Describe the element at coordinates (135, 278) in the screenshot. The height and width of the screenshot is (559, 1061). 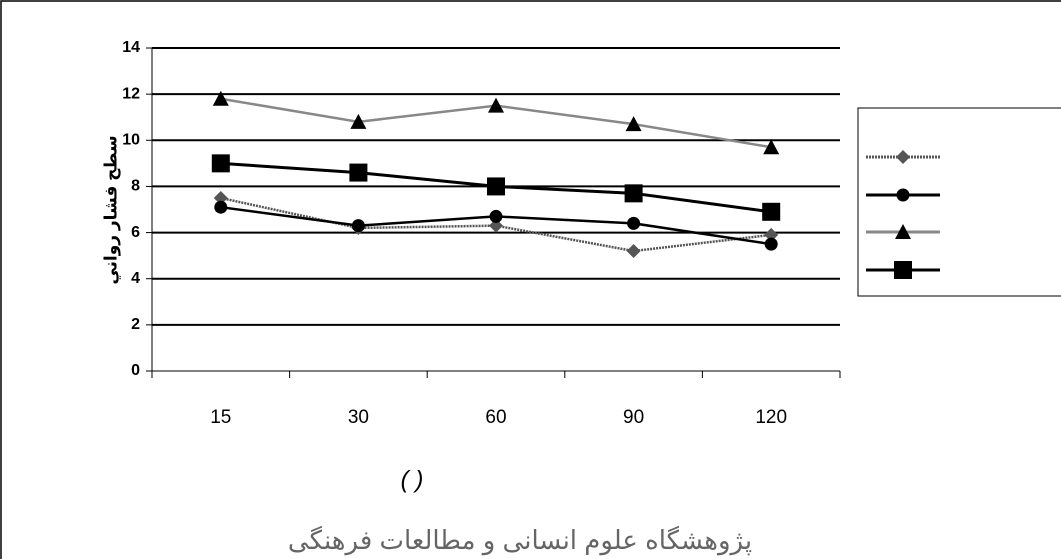
I see `y-tick-label: 4` at that location.